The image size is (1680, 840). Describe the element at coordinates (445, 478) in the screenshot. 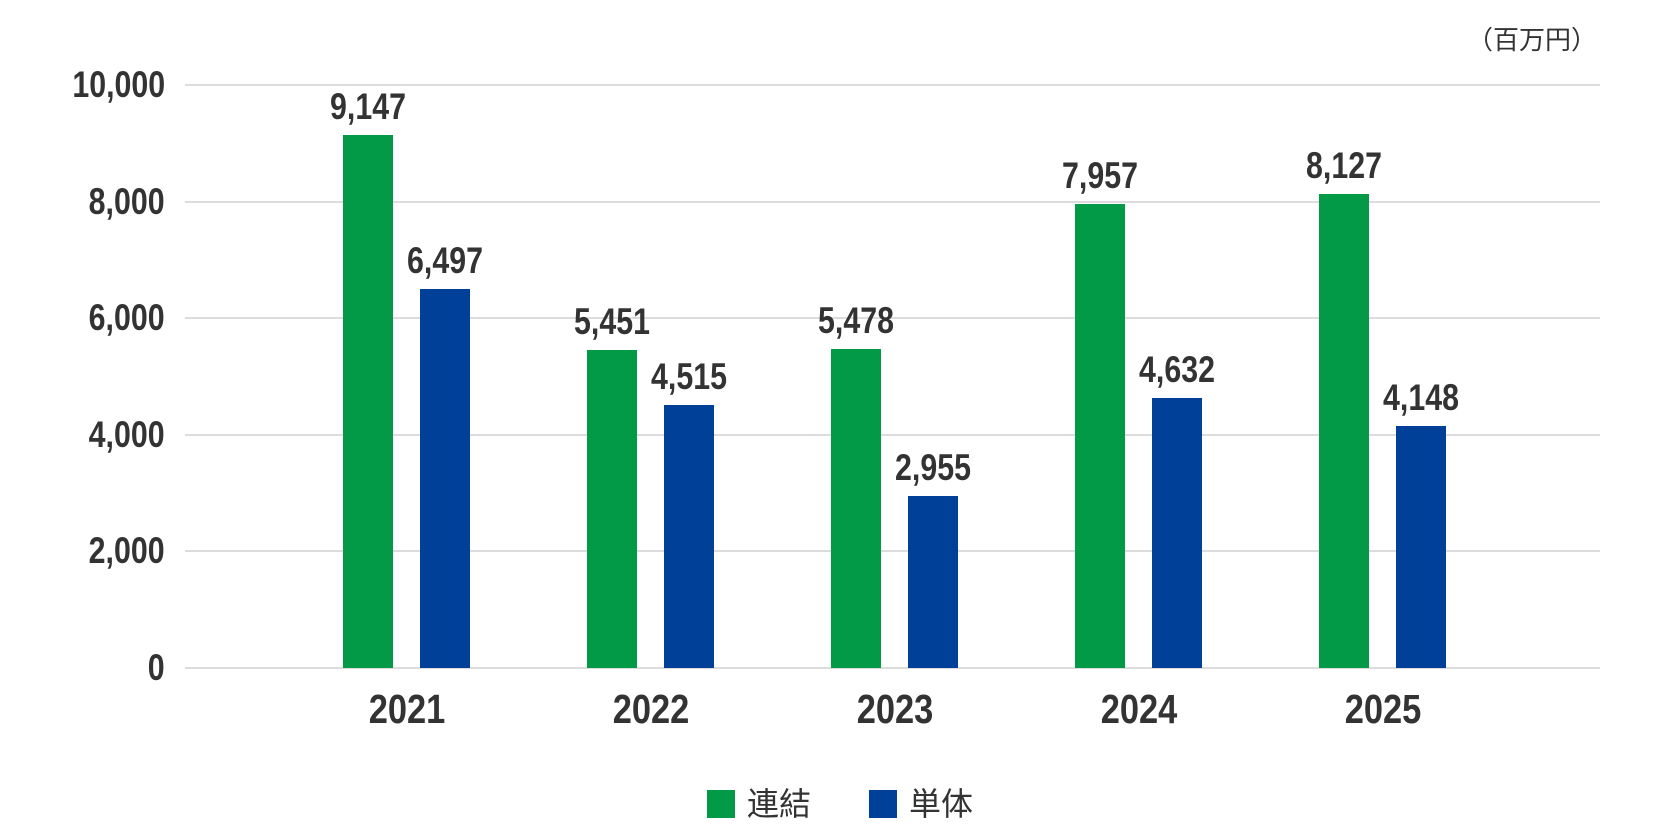

I see `bar-standalone-2021` at that location.